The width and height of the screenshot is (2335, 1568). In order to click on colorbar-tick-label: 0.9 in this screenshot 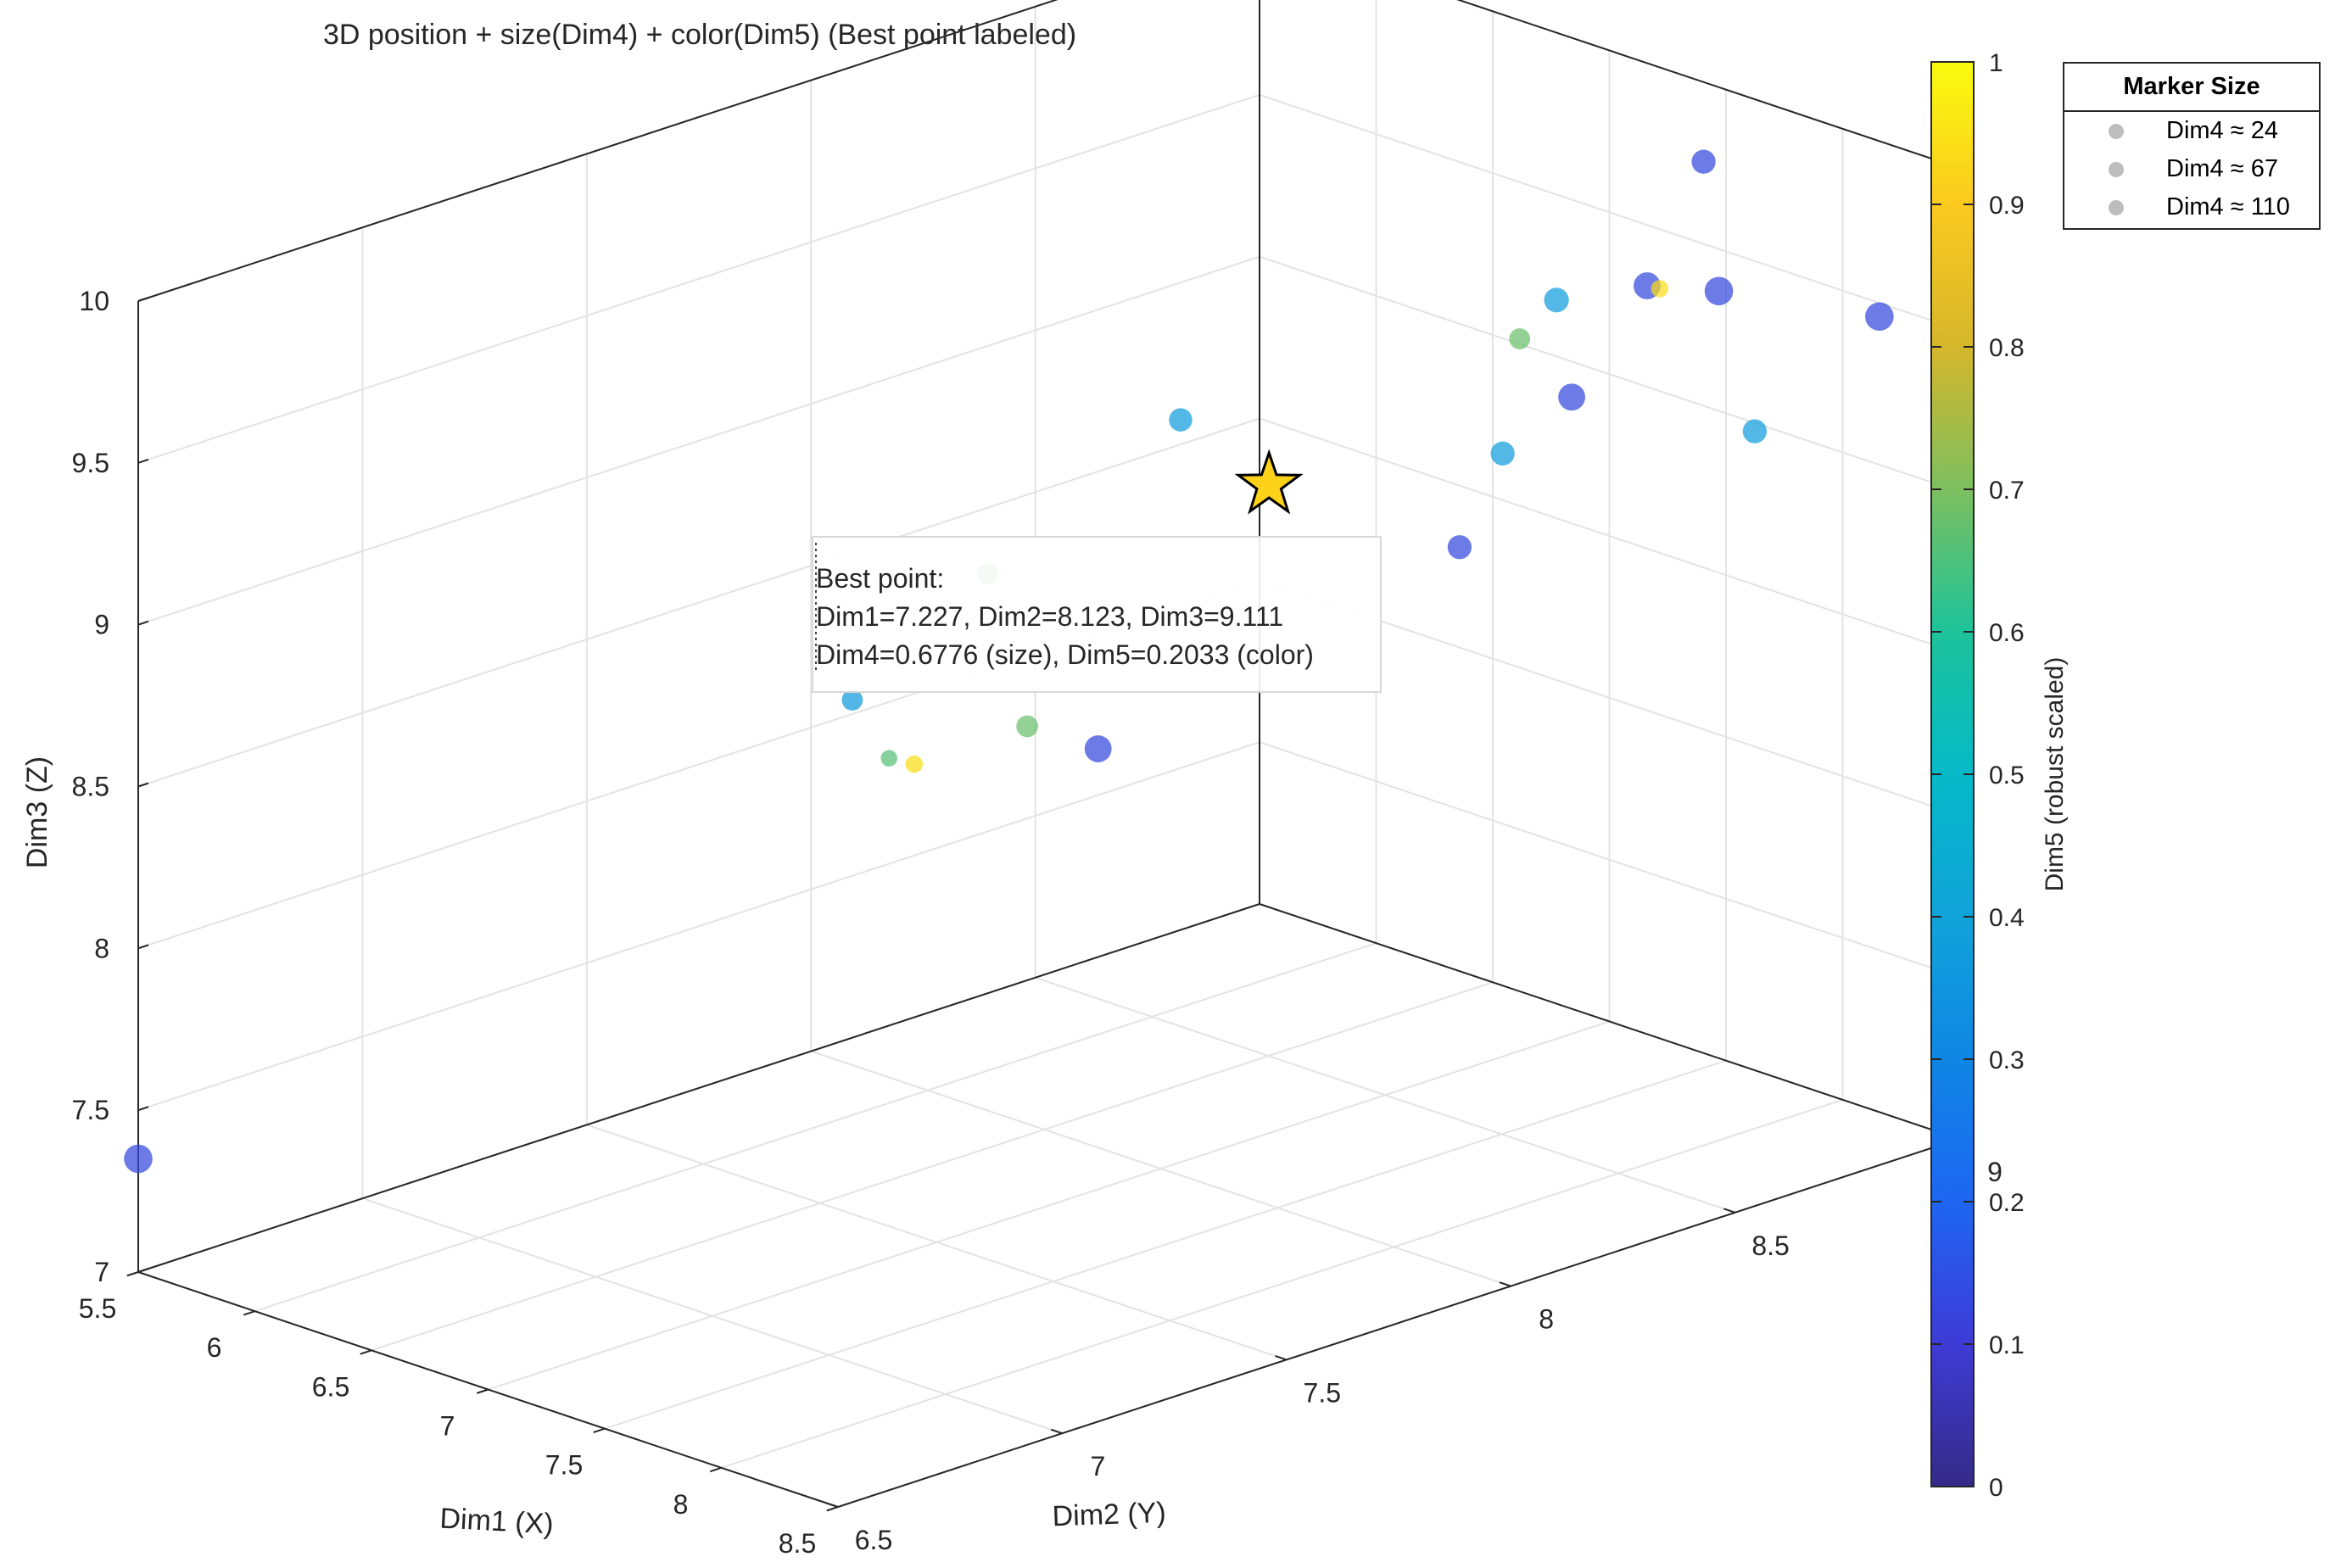, I will do `click(2007, 206)`.